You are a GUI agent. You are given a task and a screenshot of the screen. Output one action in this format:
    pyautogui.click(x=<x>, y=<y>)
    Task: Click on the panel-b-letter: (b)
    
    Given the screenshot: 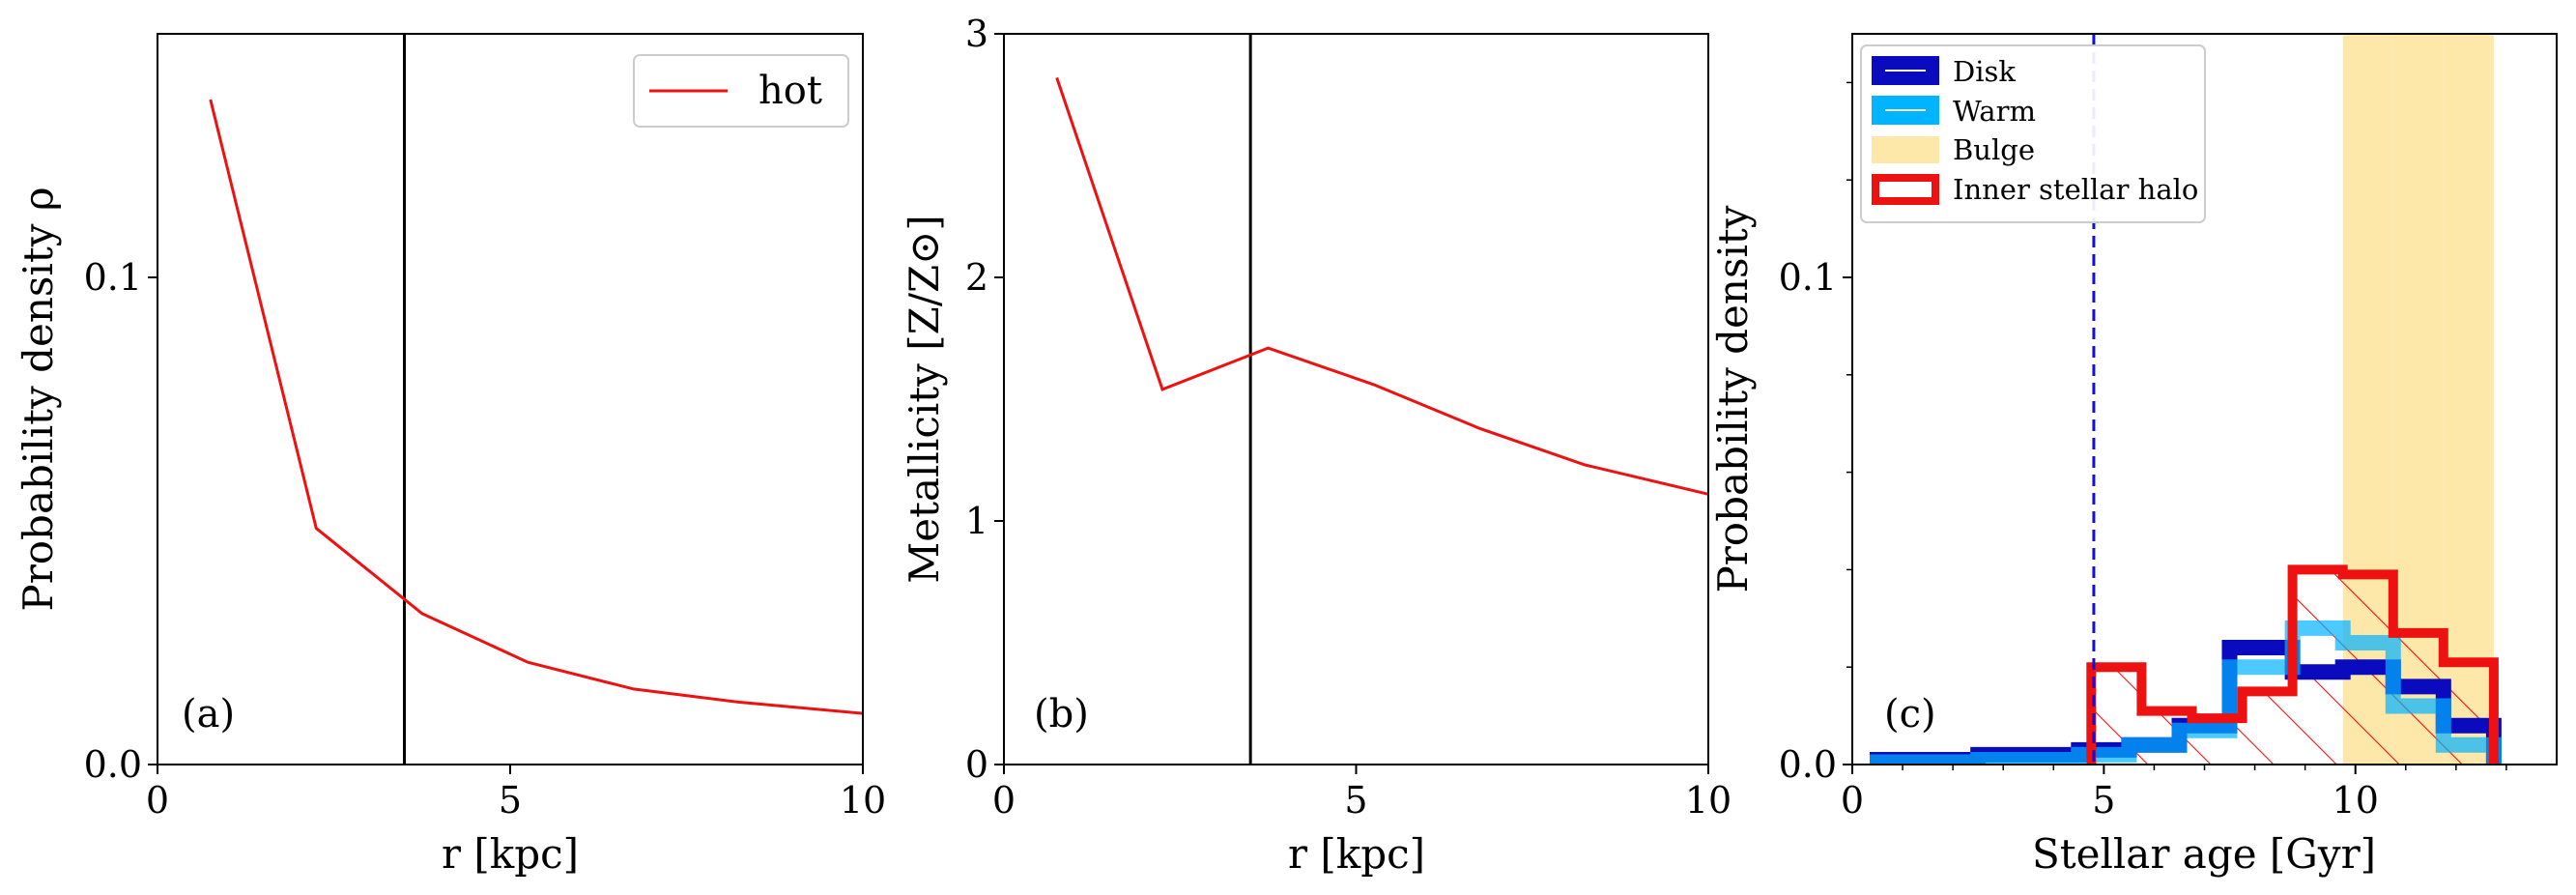 What is the action you would take?
    pyautogui.click(x=1062, y=714)
    